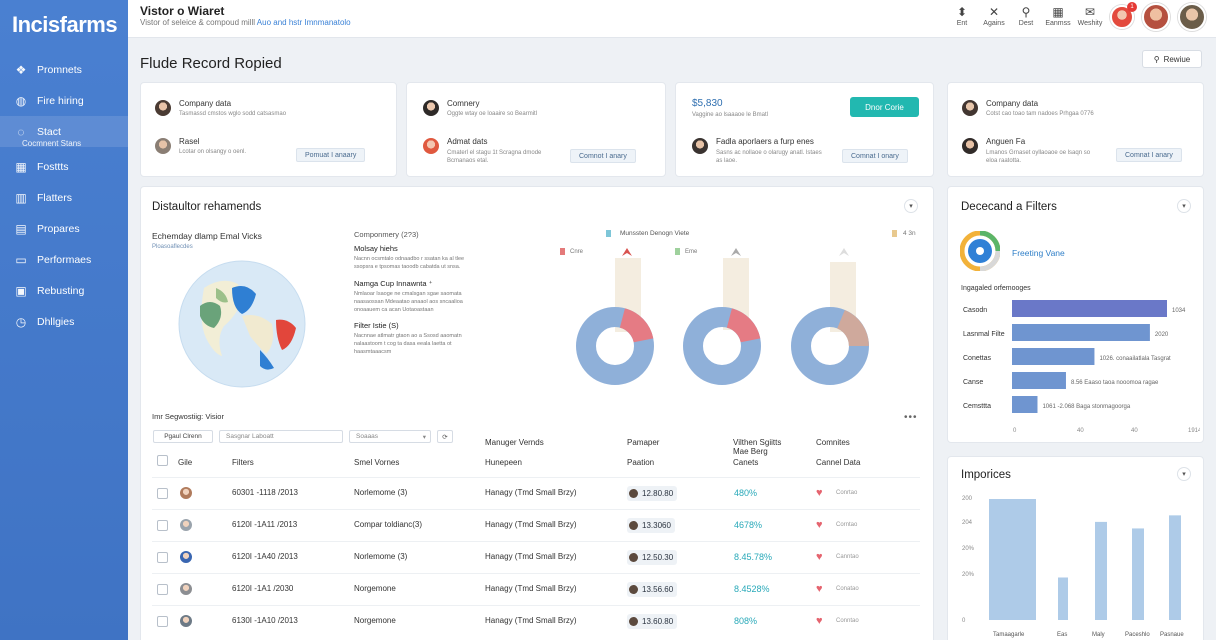  What do you see at coordinates (281, 436) in the screenshot?
I see `search-input: Sasgnar Laboatt` at bounding box center [281, 436].